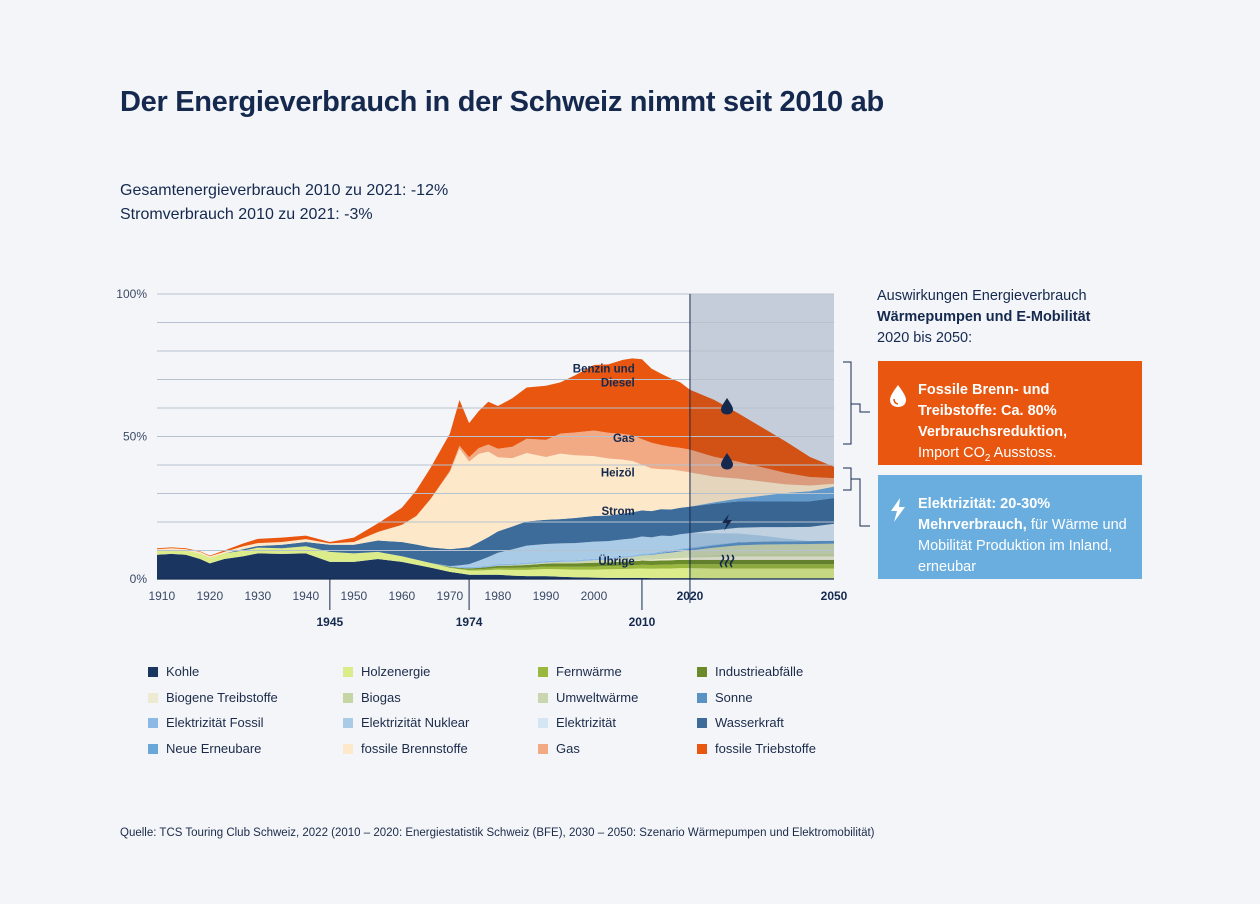 This screenshot has width=1260, height=904. I want to click on x-tick-label: 1910, so click(161, 596).